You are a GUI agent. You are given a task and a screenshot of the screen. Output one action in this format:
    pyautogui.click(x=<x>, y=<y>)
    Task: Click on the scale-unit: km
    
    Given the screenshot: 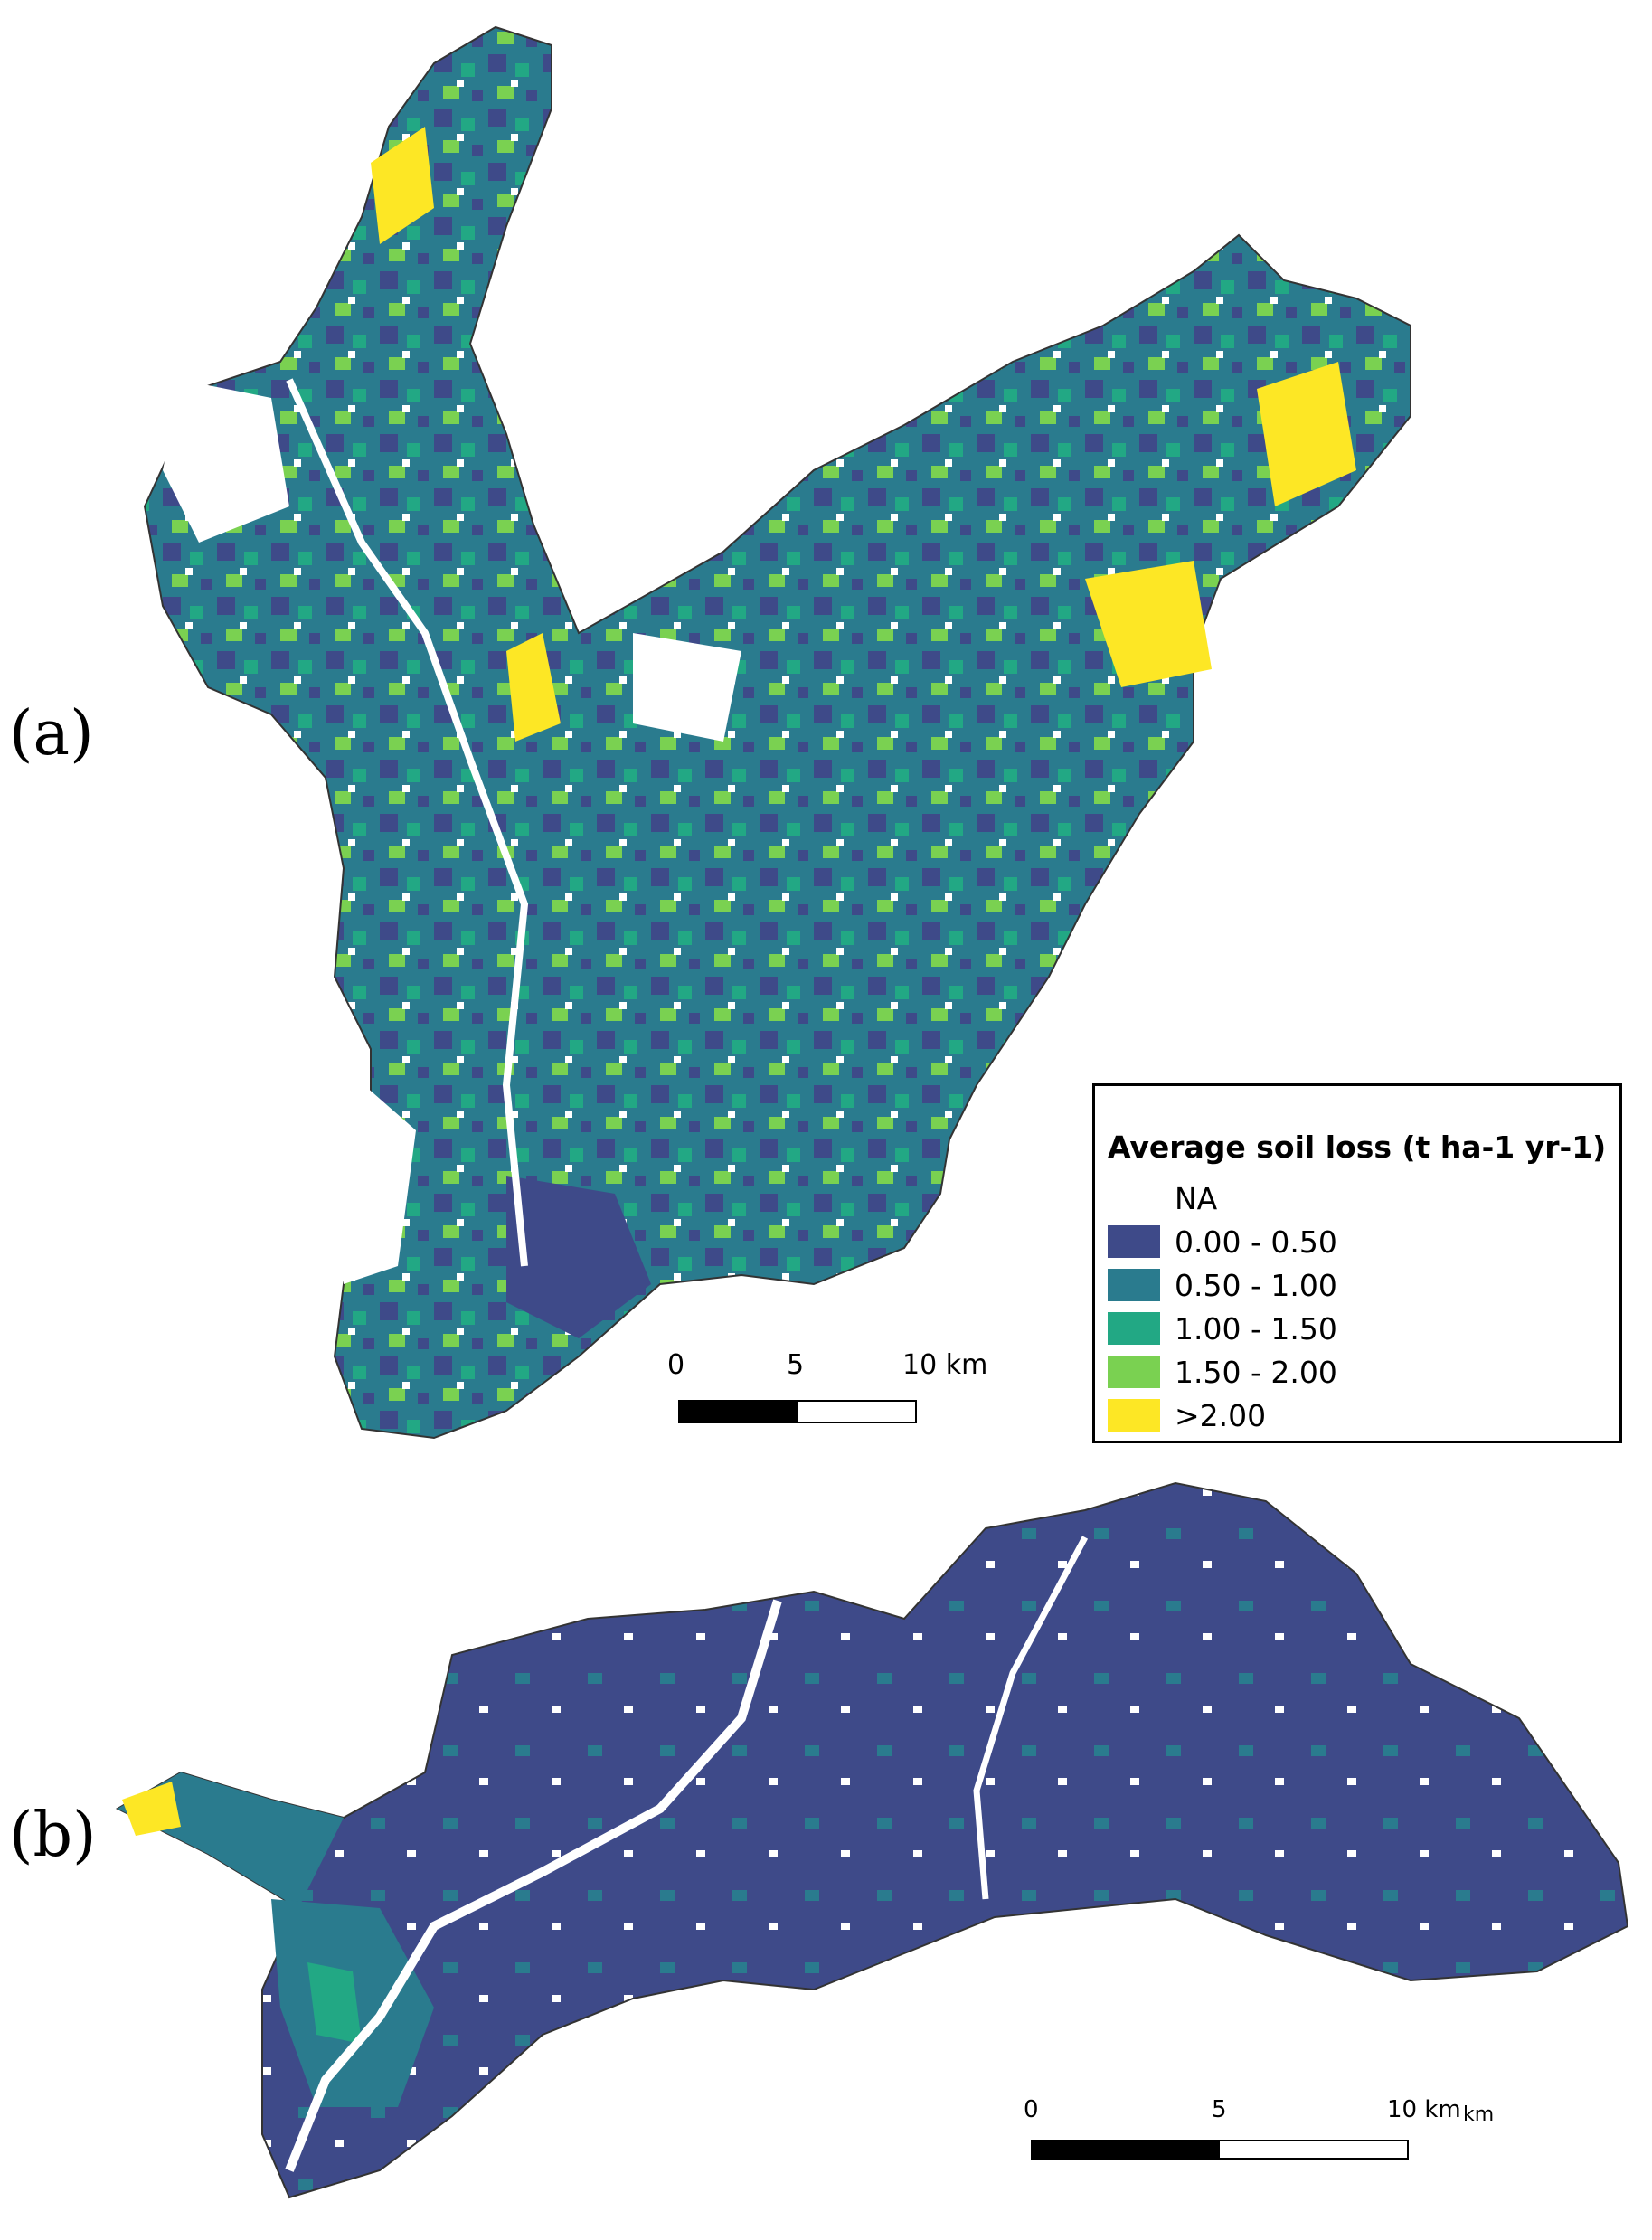 What is the action you would take?
    pyautogui.click(x=1479, y=2114)
    